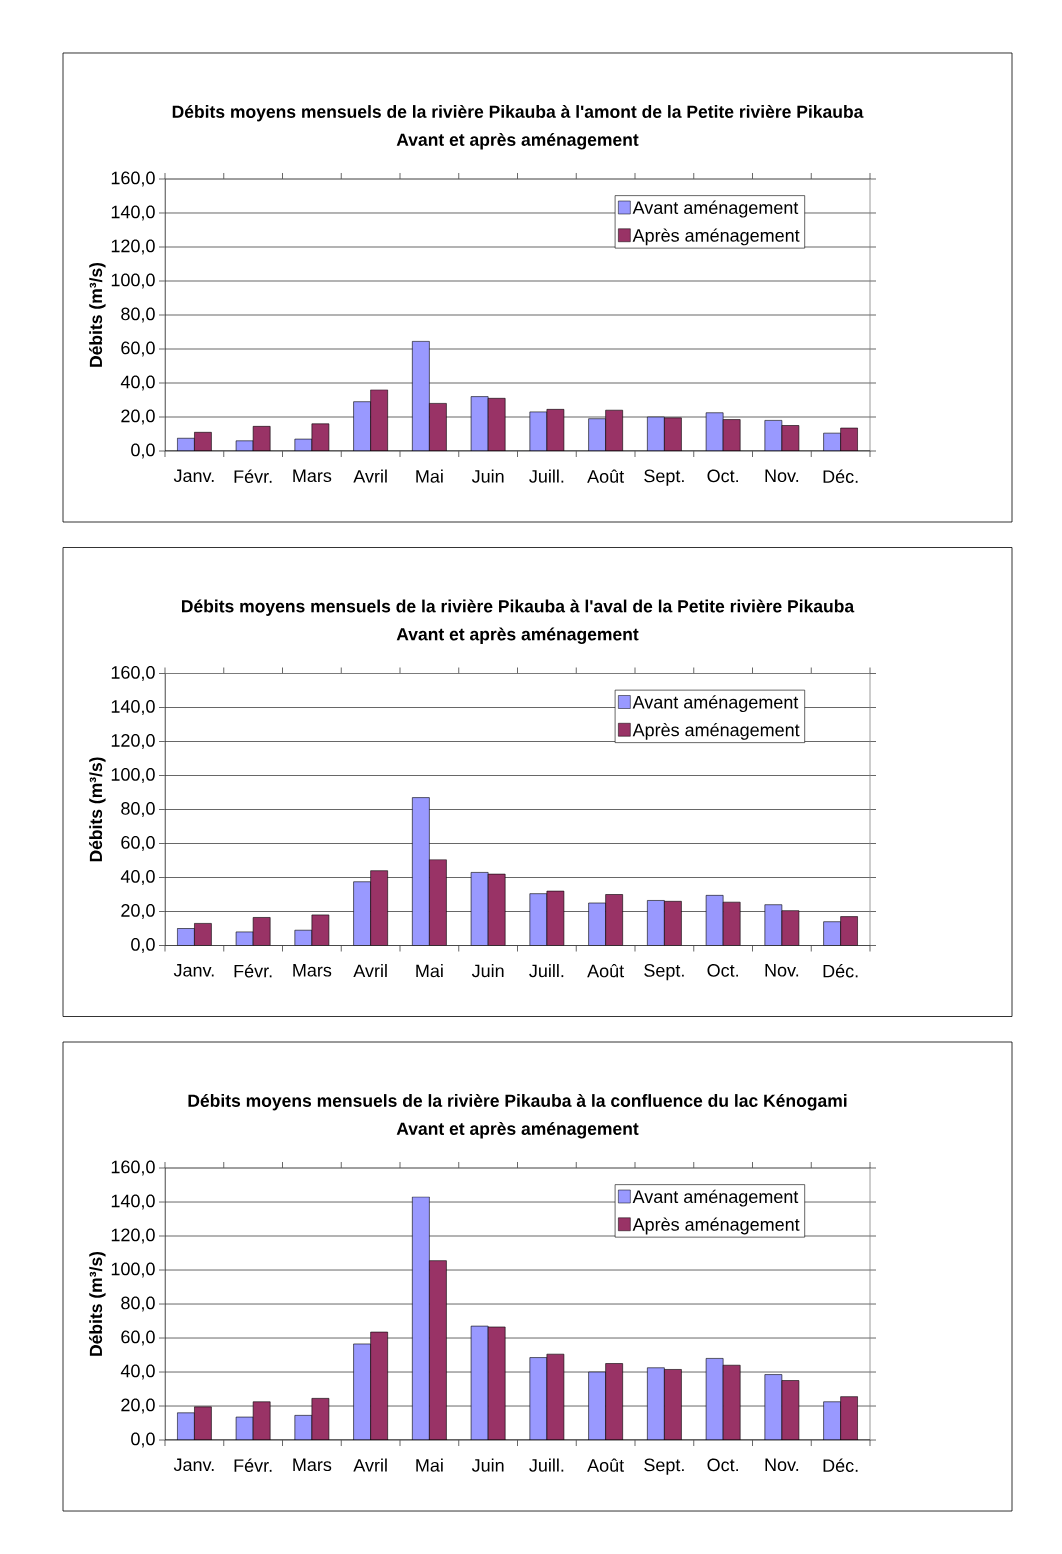 The width and height of the screenshot is (1062, 1554). Describe the element at coordinates (518, 607) in the screenshot. I see `chart-title: Débits moyens mensuels de la rivière Pikauba à l'aval de la Petite rivière Pikauba` at that location.